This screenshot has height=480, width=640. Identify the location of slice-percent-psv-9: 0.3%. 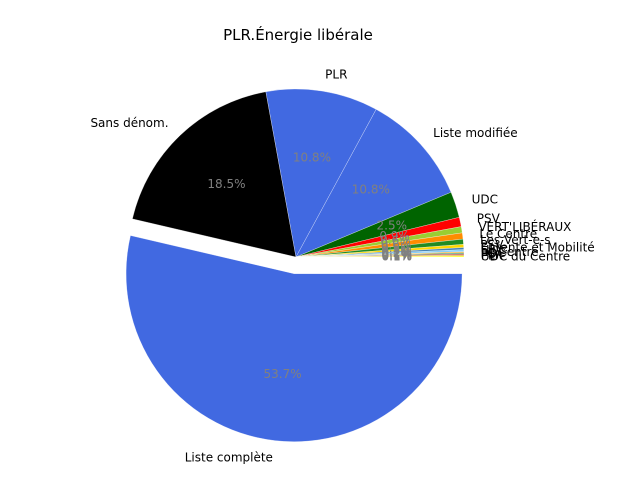
(396, 250).